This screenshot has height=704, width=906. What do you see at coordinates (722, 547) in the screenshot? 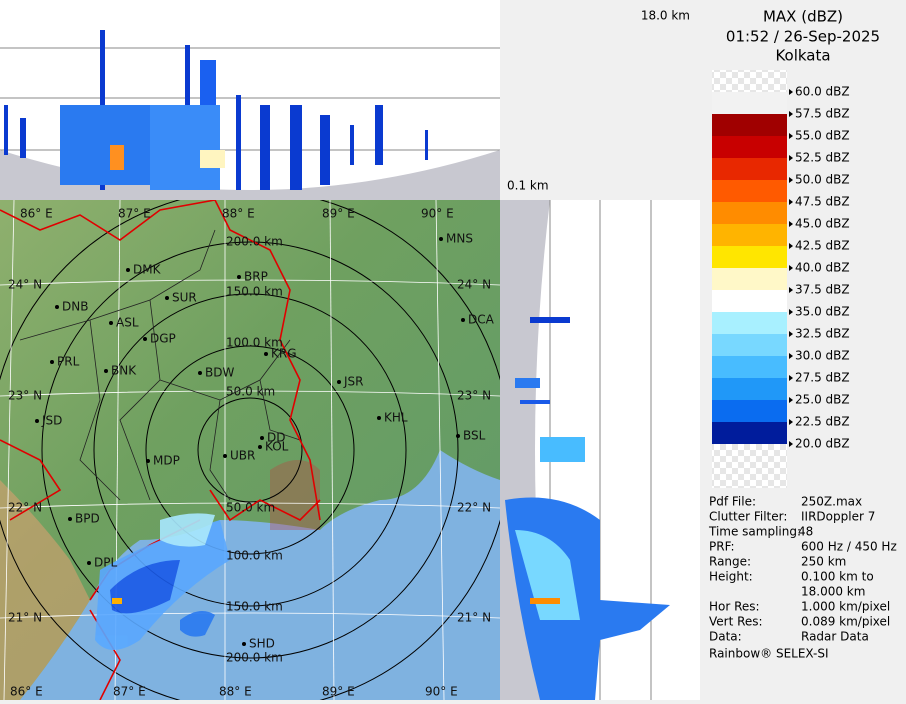
I see `info-label: PRF:` at bounding box center [722, 547].